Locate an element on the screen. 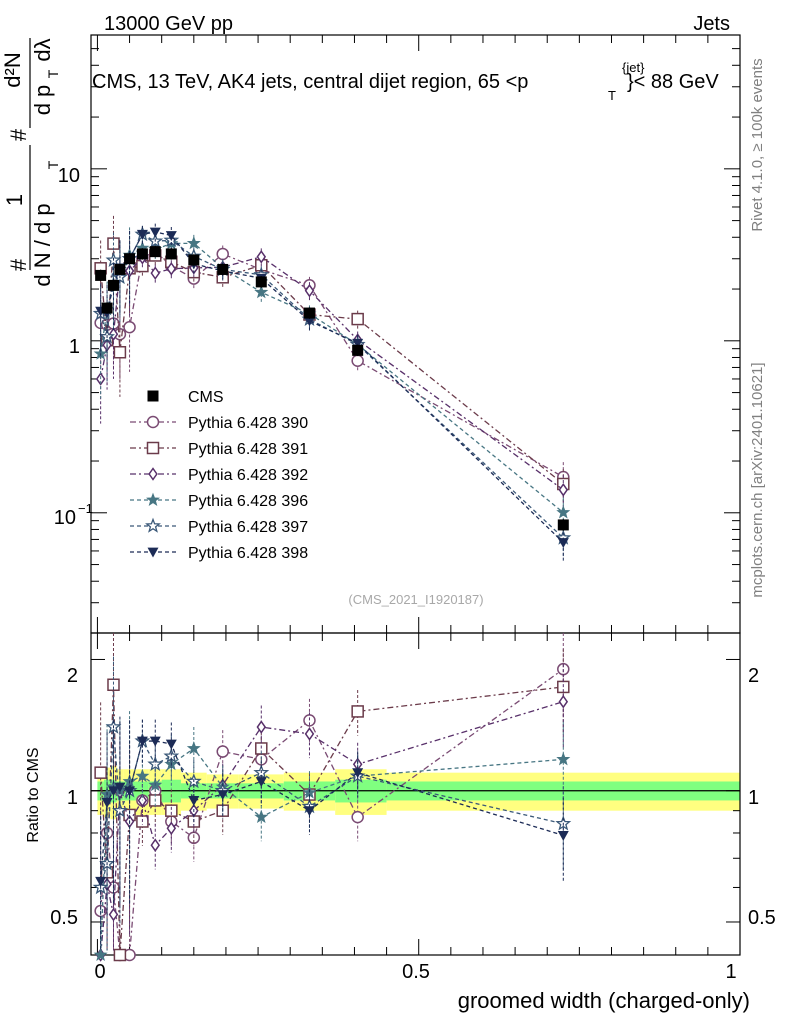 The height and width of the screenshot is (1029, 786). legend-label-cms: CMS is located at coordinates (206, 397).